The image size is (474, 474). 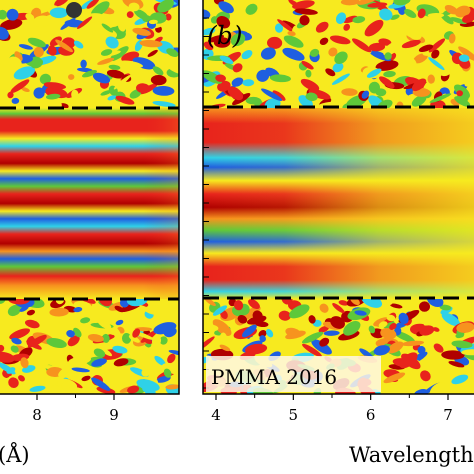 What do you see at coordinates (206, 203) in the screenshot?
I see `right-y-ticks` at bounding box center [206, 203].